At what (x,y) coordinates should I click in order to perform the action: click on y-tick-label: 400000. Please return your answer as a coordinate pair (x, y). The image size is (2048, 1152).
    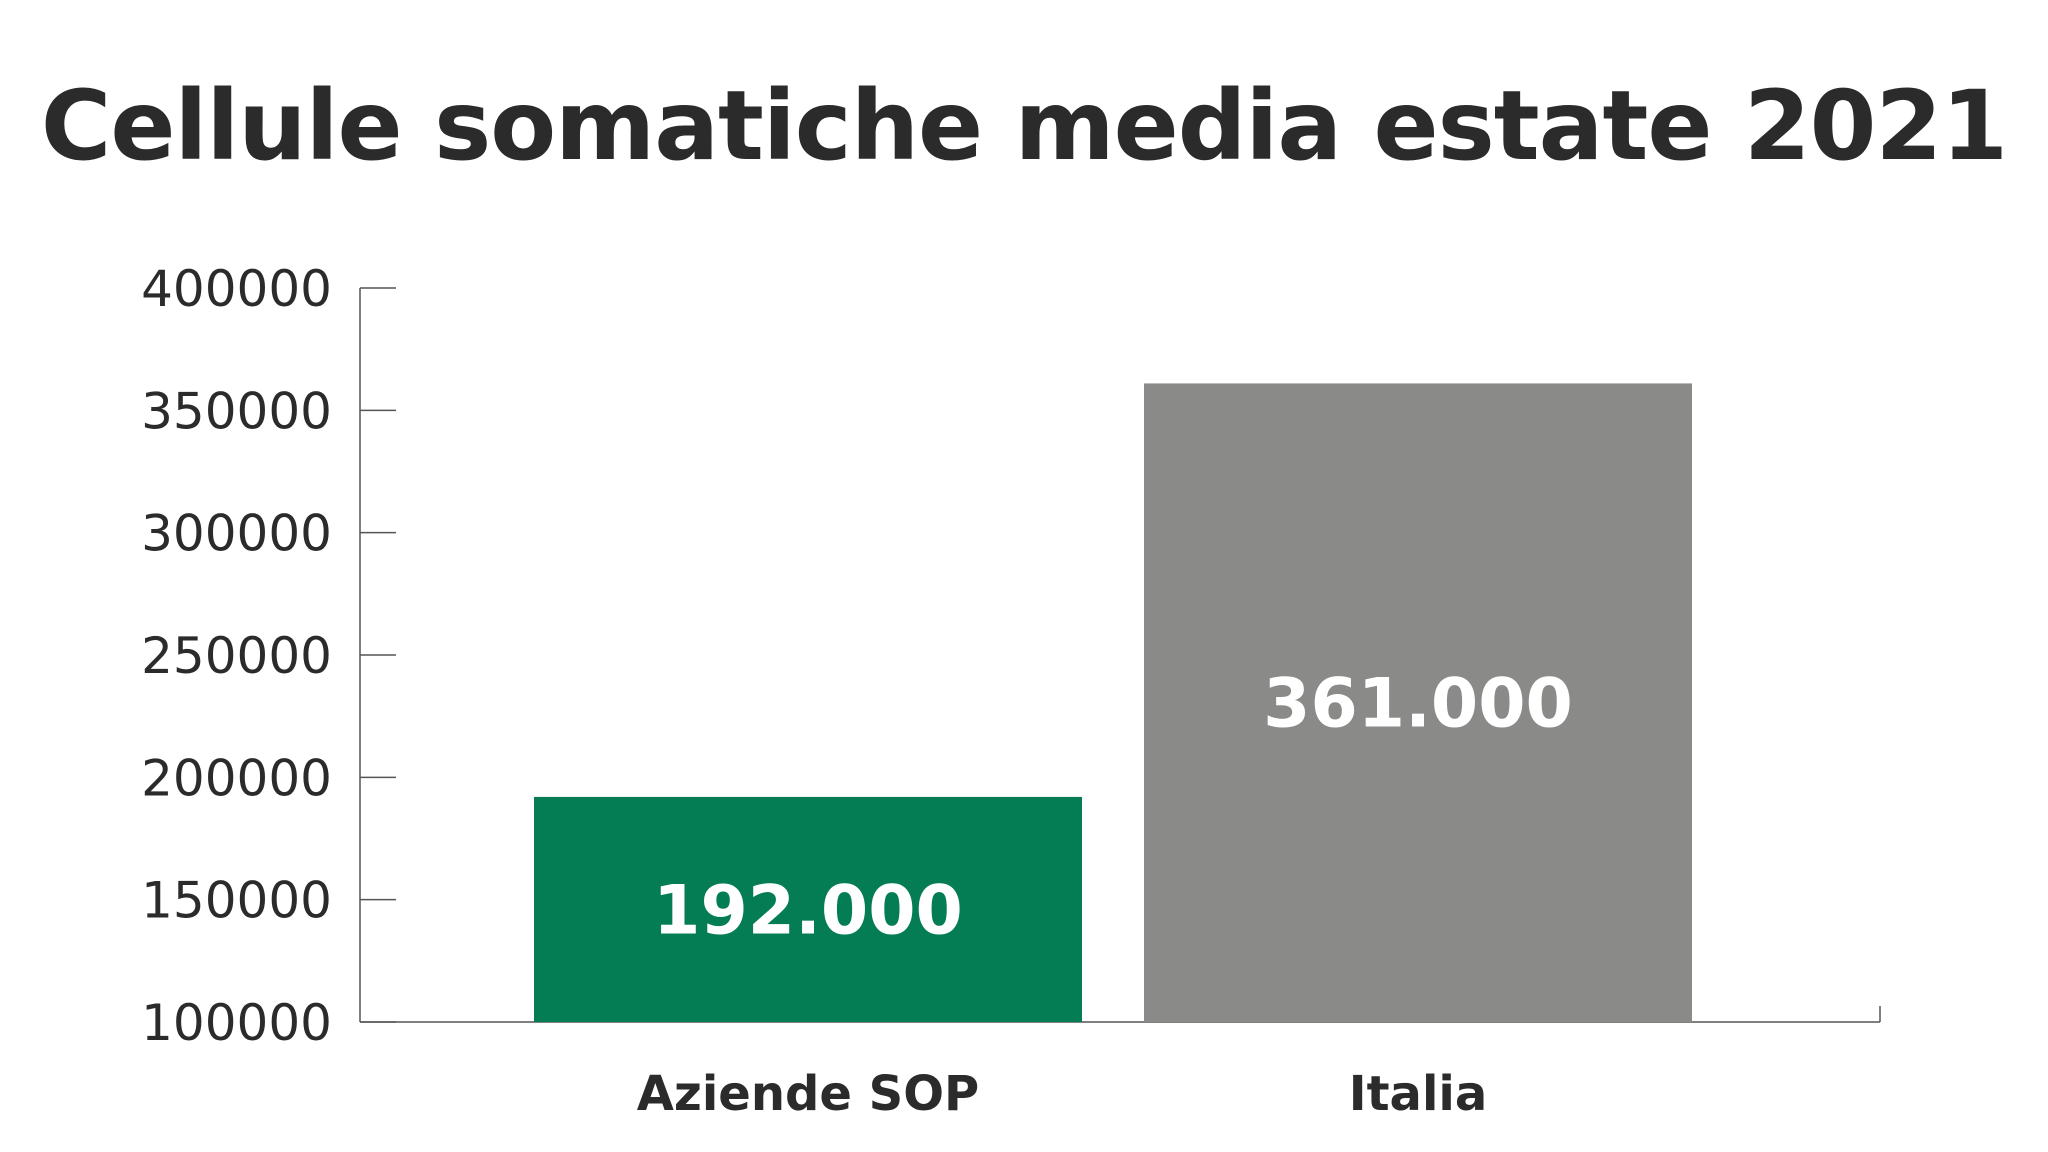
    Looking at the image, I should click on (236, 289).